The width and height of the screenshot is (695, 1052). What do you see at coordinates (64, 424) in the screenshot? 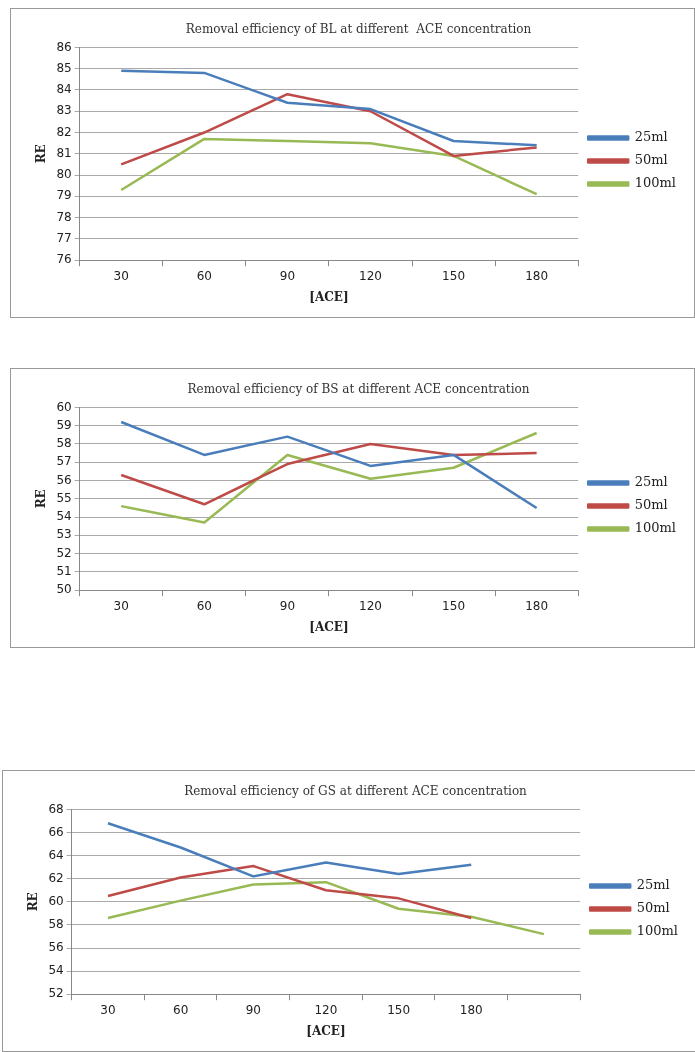
I see `y-tick-label: 59` at bounding box center [64, 424].